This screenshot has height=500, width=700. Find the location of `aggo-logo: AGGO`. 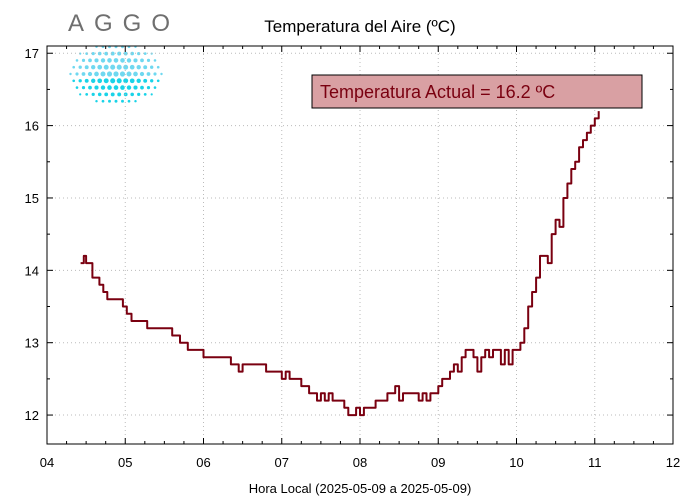

aggo-logo: AGGO is located at coordinates (124, 56).